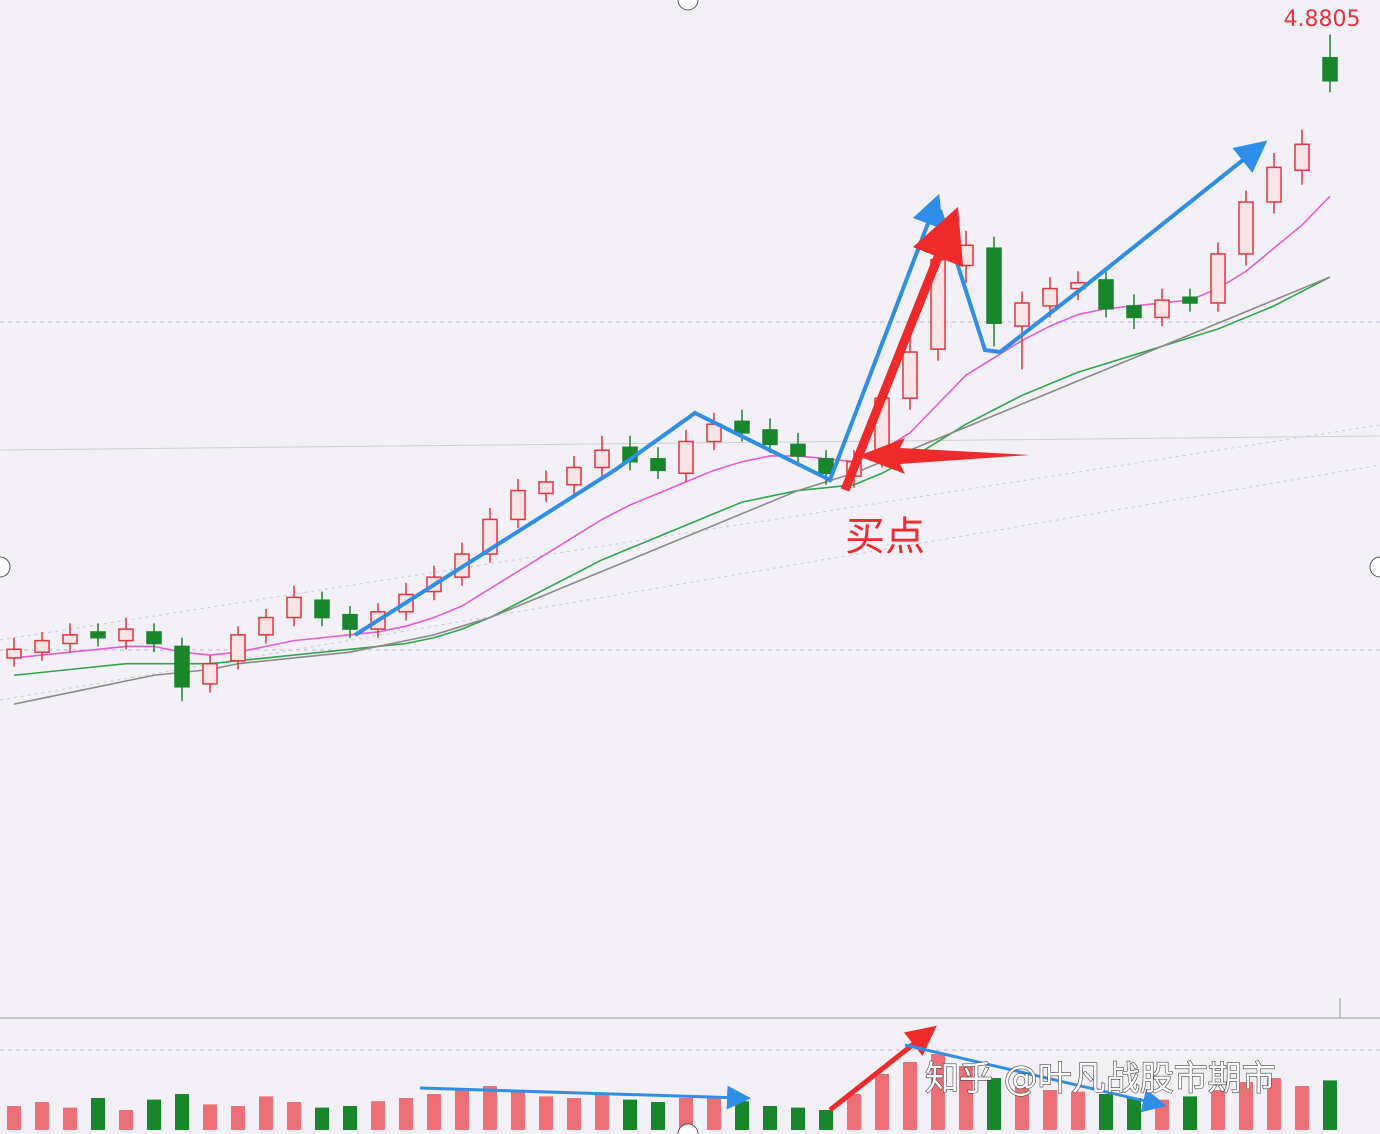 This screenshot has height=1134, width=1380. What do you see at coordinates (1103, 247) in the screenshot?
I see `trend-arrow` at bounding box center [1103, 247].